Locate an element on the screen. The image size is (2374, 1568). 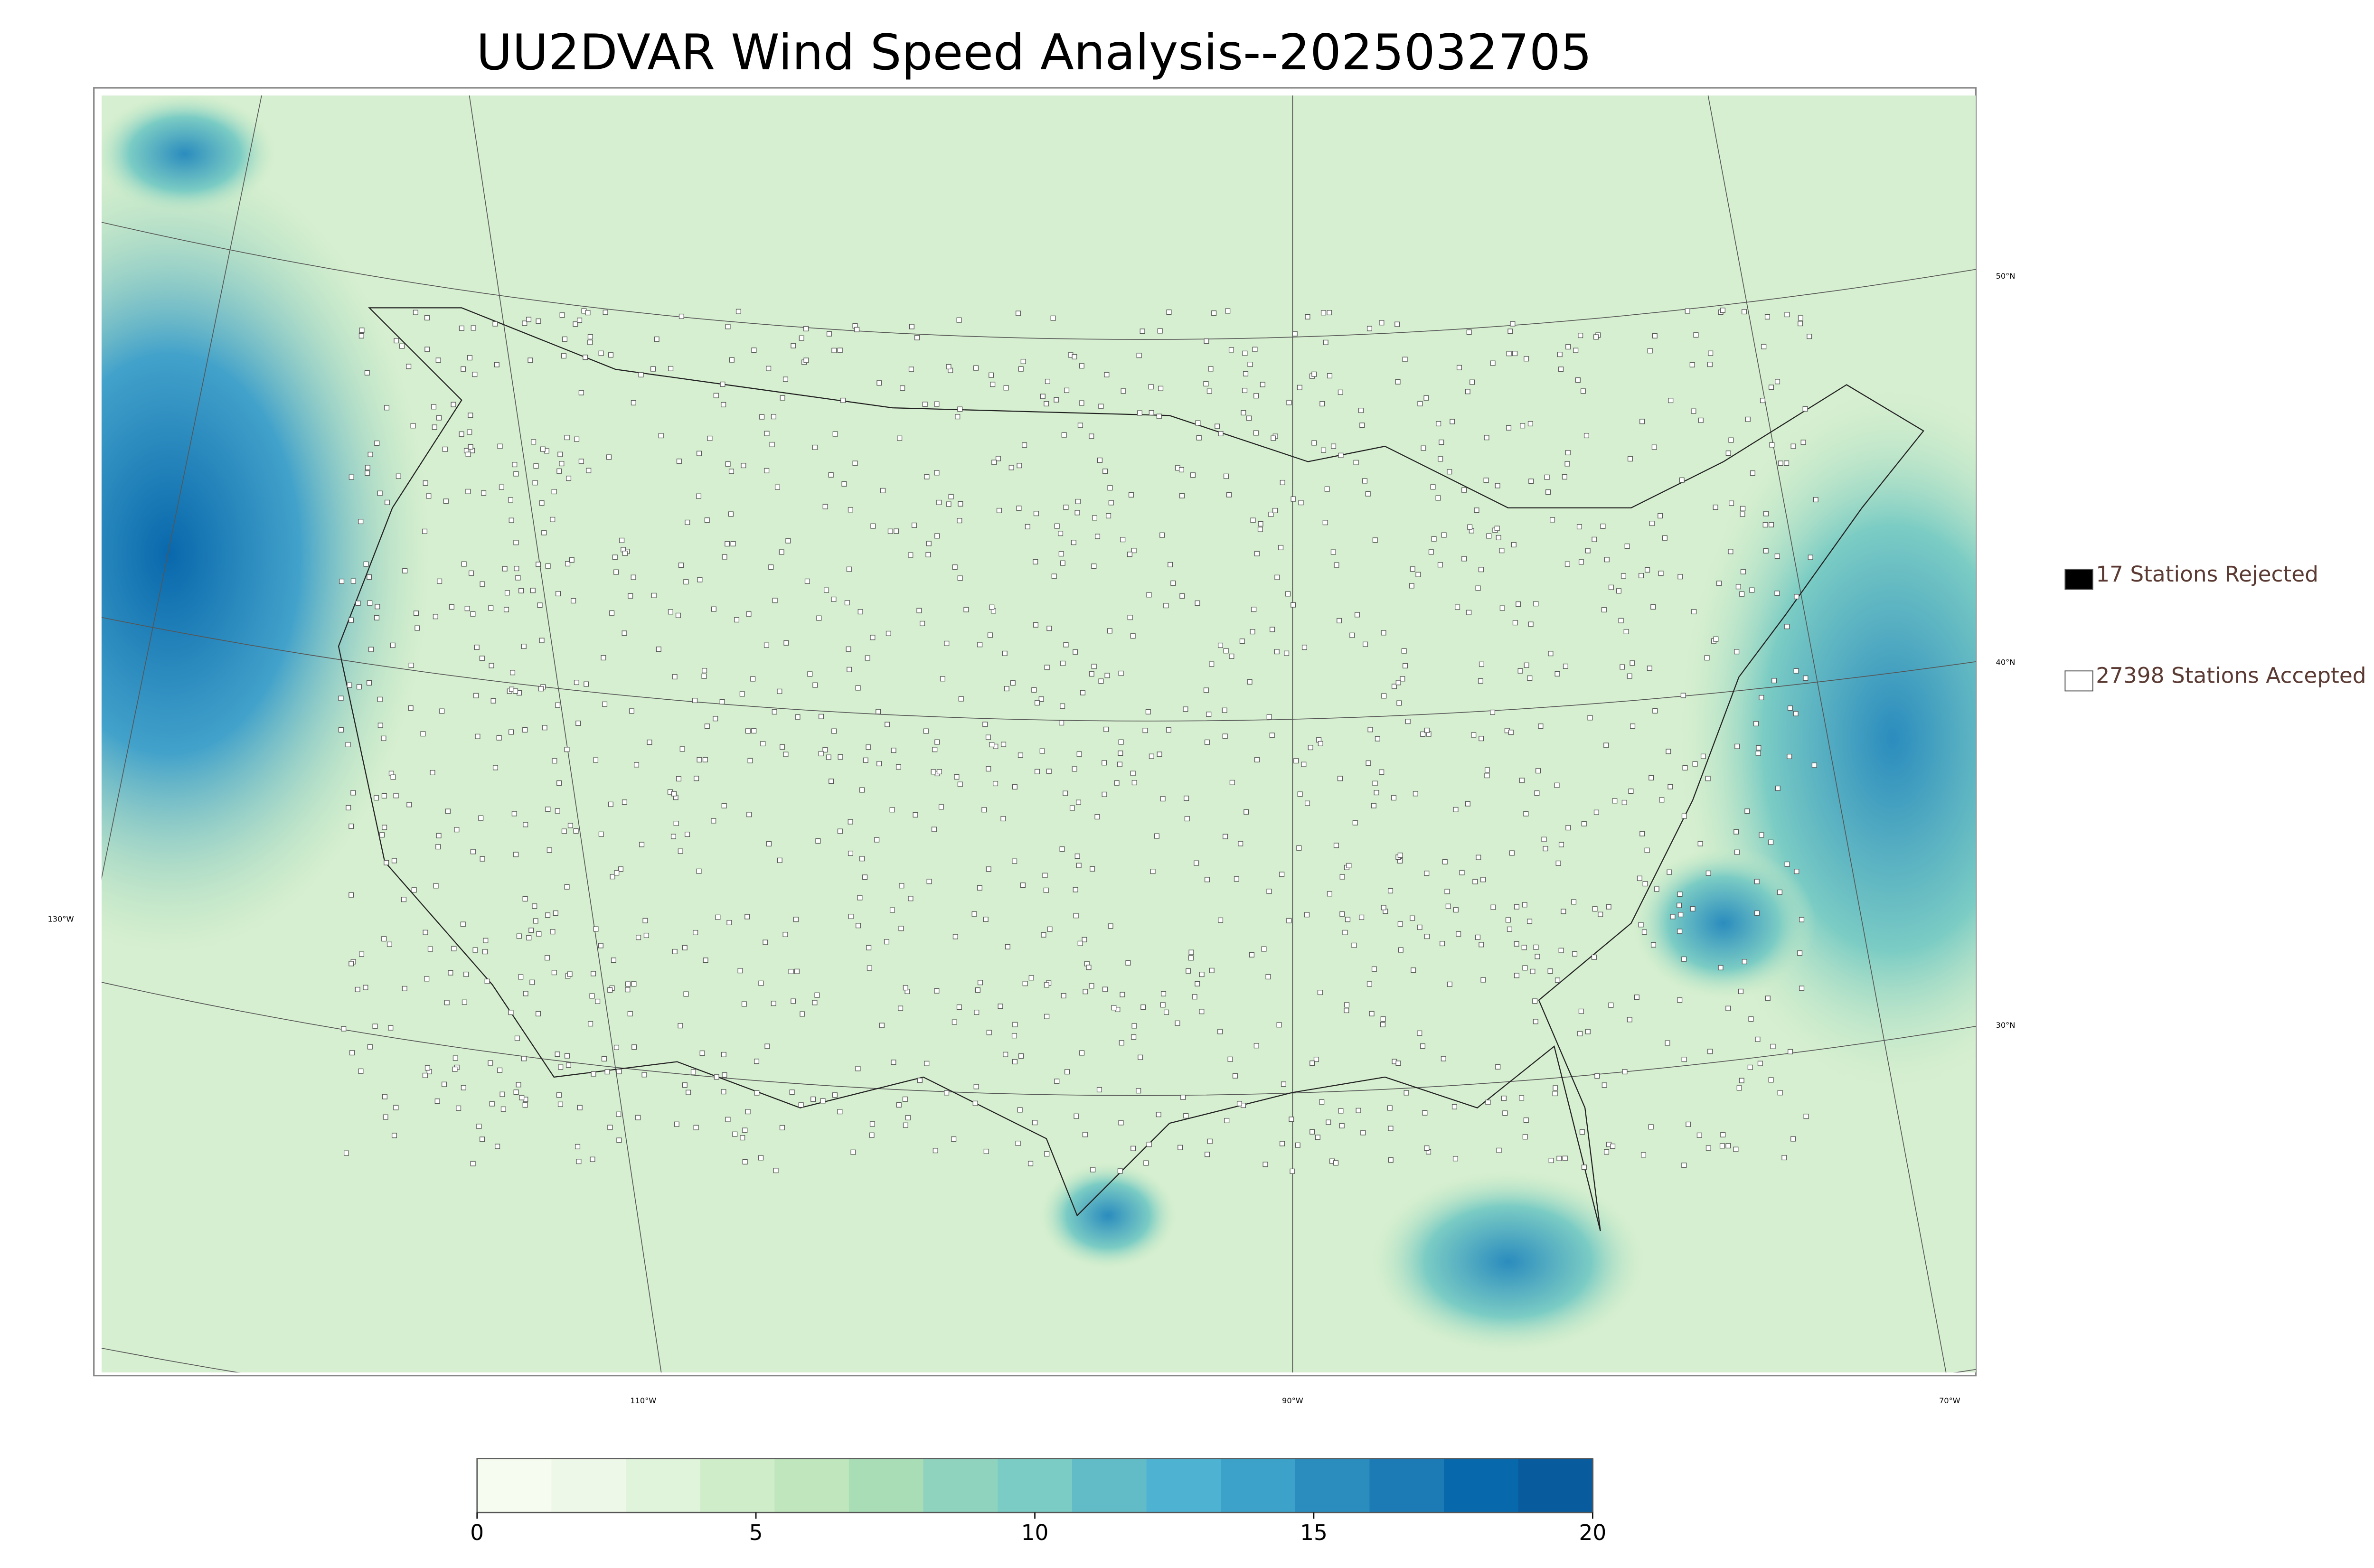
legend-swatch is located at coordinates (2078, 580).